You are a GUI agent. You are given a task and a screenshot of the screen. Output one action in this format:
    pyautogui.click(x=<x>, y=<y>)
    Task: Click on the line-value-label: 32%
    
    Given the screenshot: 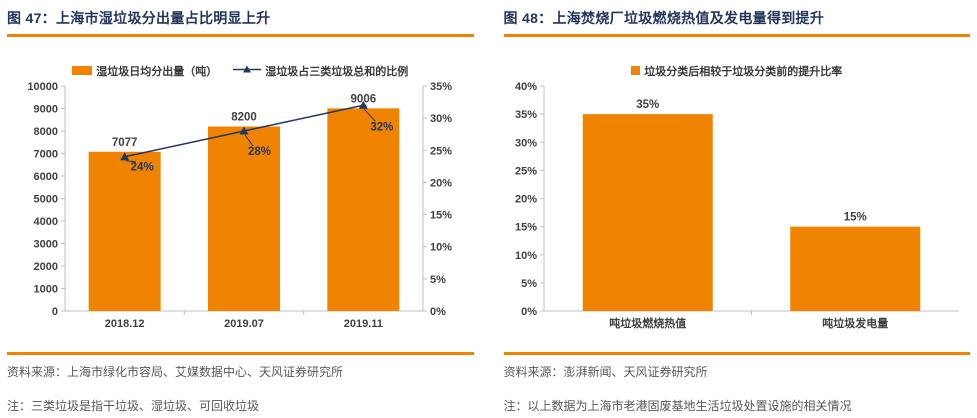 What is the action you would take?
    pyautogui.click(x=381, y=127)
    